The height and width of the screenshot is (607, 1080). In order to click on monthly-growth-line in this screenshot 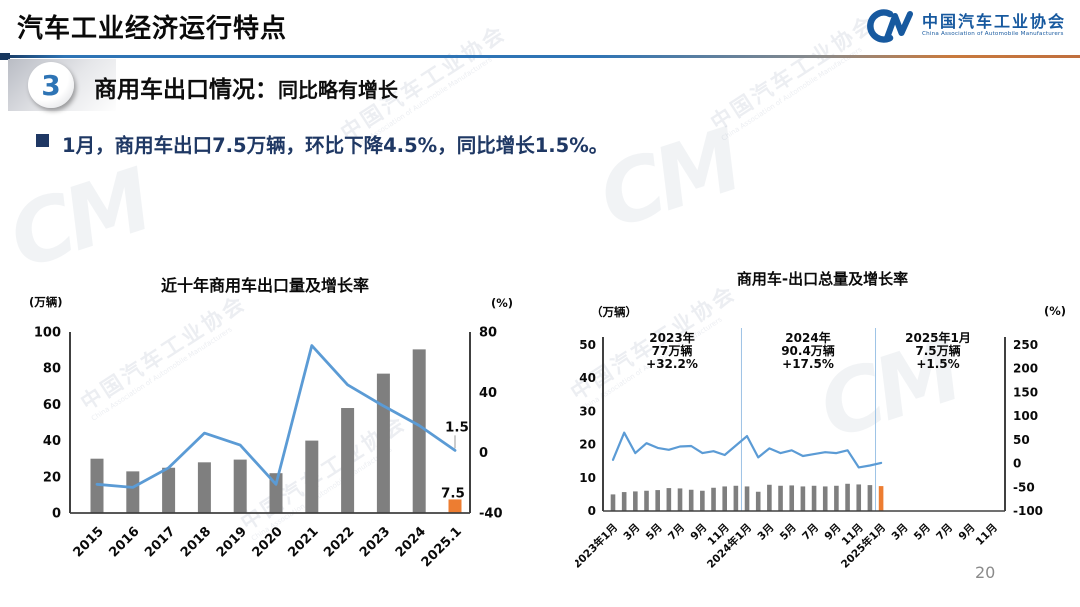, I will do `click(747, 450)`.